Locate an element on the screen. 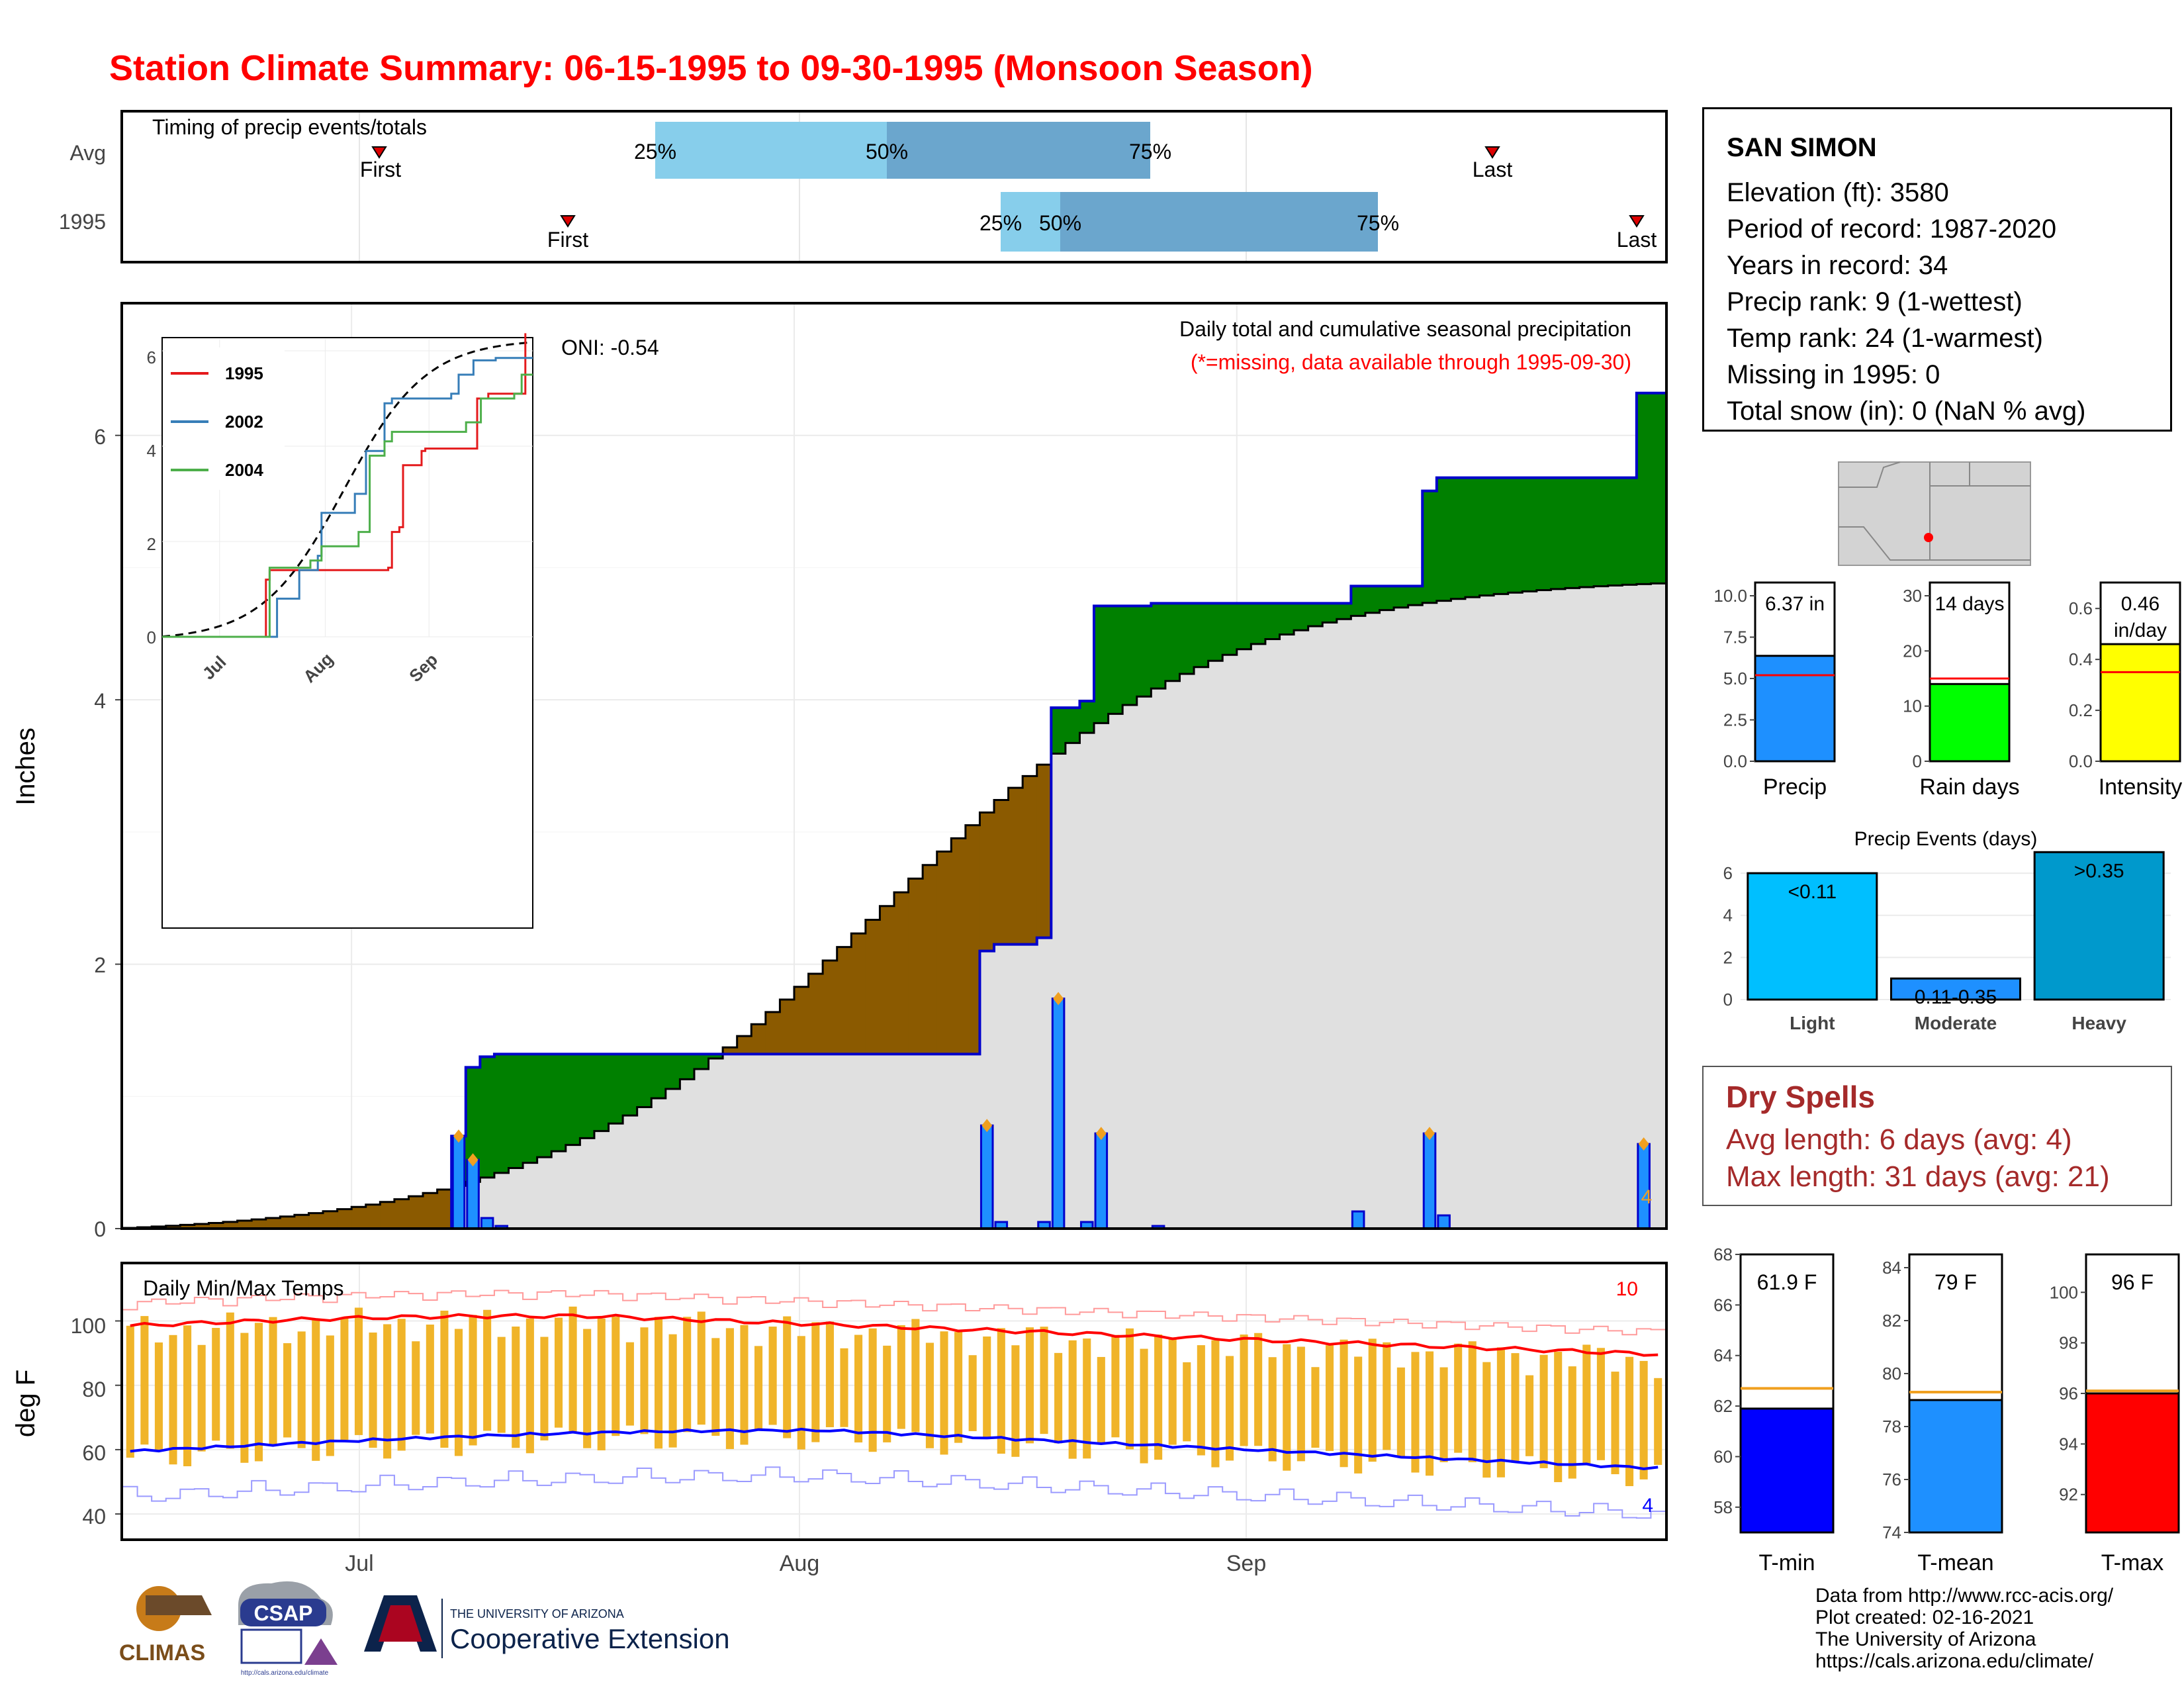 This screenshot has height=1688, width=2184. precip-yticks: 0 2 4 6 is located at coordinates (100, 833).